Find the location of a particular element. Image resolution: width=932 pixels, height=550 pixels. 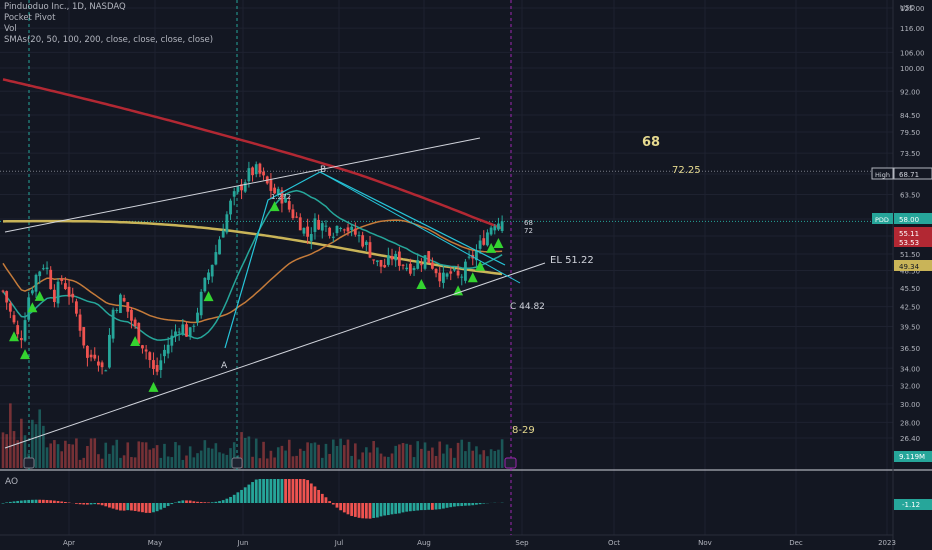

price-axis-tick-84-50: 84.50 is located at coordinates (910, 116).